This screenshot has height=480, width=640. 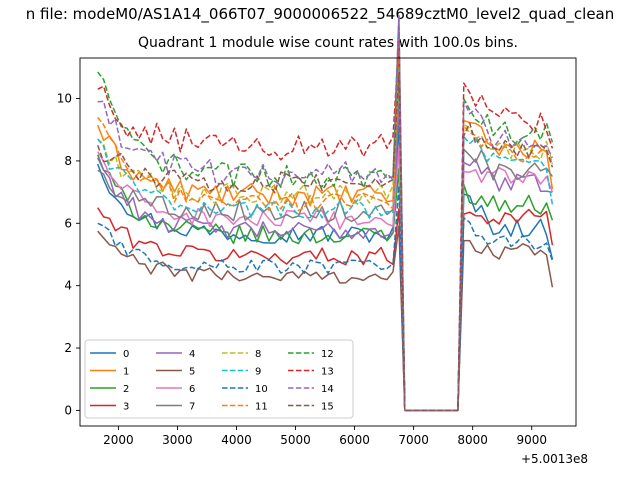 I want to click on x-tick-label: 7000, so click(x=413, y=440).